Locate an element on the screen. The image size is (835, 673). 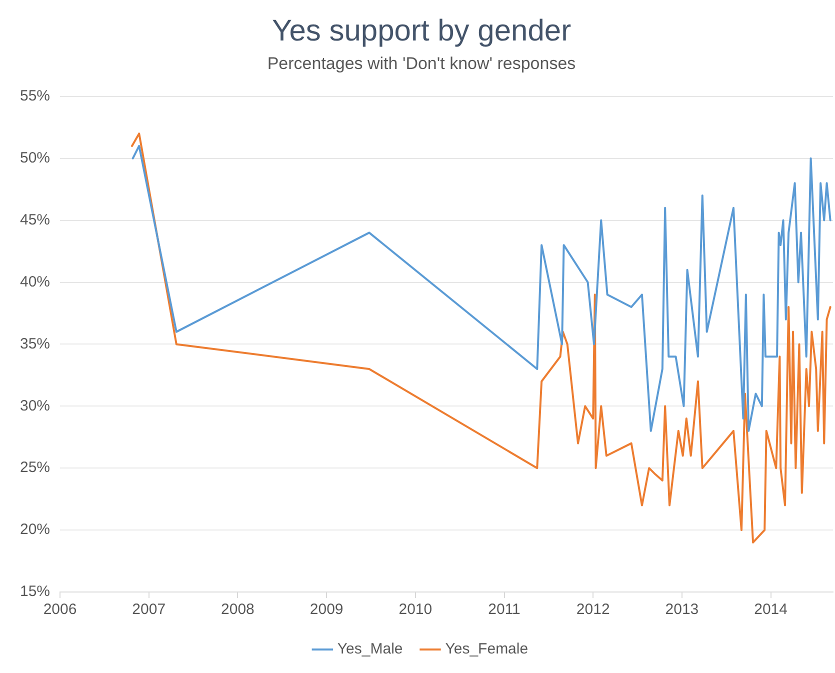
chart-subtitle: Percentages with 'Don't know' responses is located at coordinates (421, 63).